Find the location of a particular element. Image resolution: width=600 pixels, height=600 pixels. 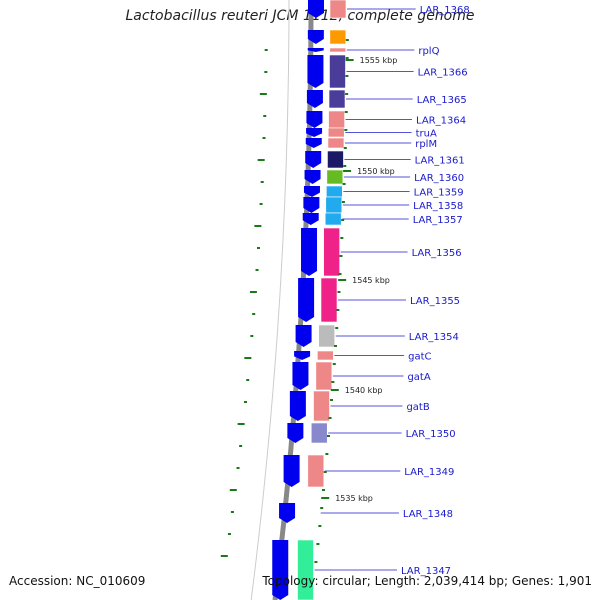

gene-label: LAR_1358 is located at coordinates (438, 206).